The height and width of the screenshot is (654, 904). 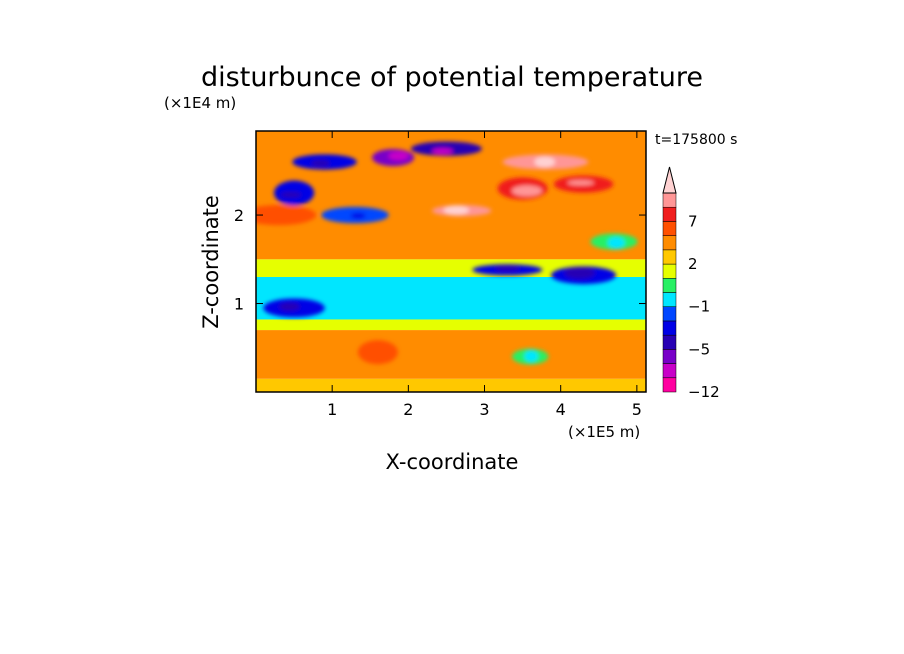 What do you see at coordinates (561, 409) in the screenshot?
I see `x-tick-label: 4` at bounding box center [561, 409].